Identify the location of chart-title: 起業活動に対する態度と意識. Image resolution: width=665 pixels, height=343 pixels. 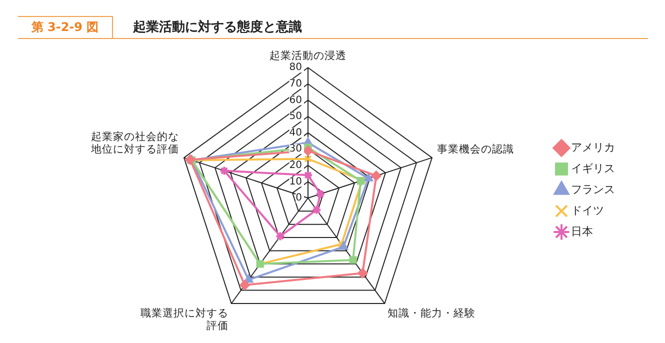
(217, 27).